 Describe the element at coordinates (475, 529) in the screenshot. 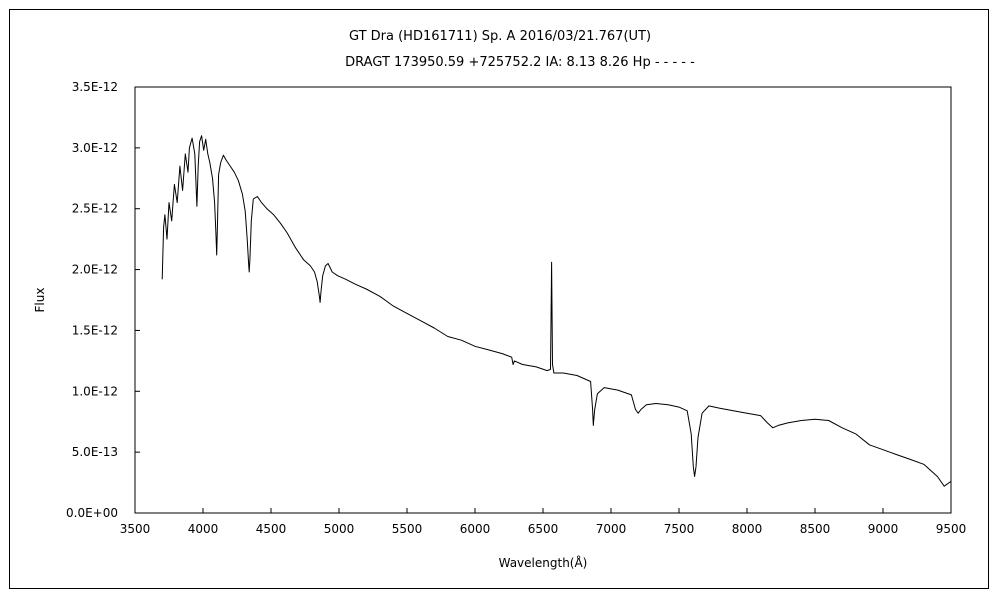

I see `x-tick-label: 6000` at that location.